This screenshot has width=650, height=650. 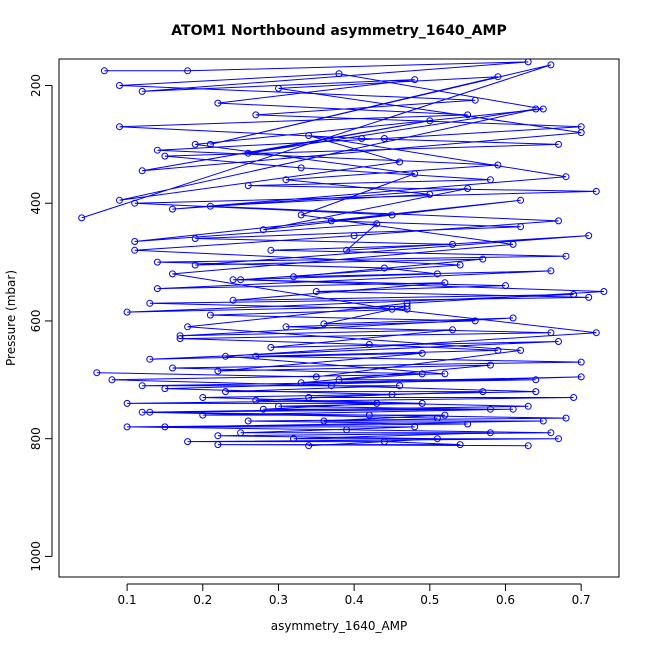 I want to click on x-tick-label: 0.7, so click(x=581, y=600).